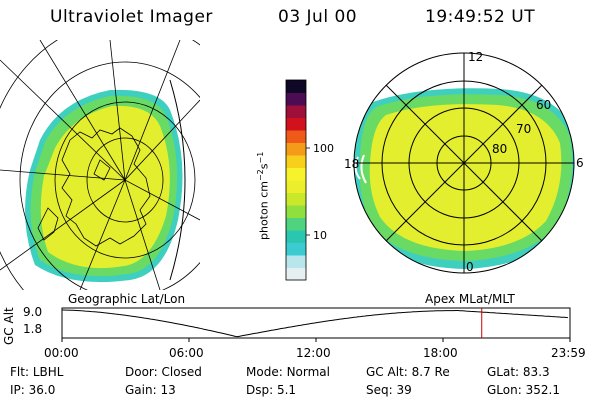  Describe the element at coordinates (308, 372) in the screenshot. I see `status-value: Normal` at that location.